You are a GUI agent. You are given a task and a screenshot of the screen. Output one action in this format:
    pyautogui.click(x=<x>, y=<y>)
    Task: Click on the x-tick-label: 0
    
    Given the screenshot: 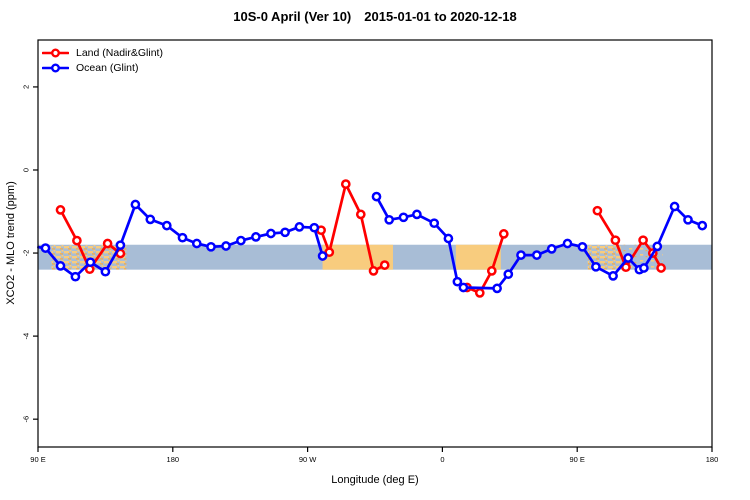 What is the action you would take?
    pyautogui.click(x=442, y=459)
    